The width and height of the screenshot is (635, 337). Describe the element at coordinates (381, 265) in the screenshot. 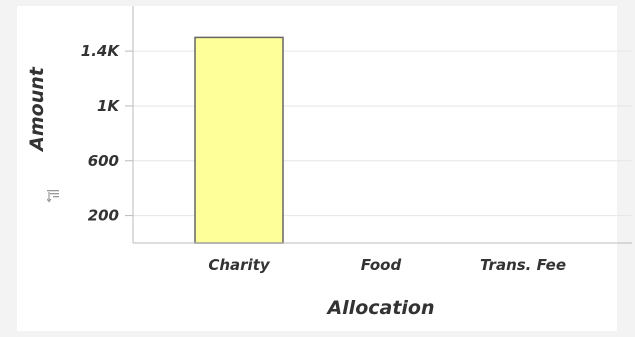

I see `x-tick-label: Food` at that location.